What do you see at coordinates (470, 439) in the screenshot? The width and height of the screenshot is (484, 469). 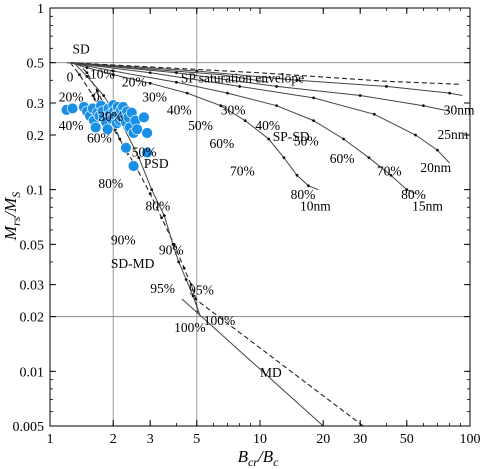 I see `x-tick-label: 100` at bounding box center [470, 439].